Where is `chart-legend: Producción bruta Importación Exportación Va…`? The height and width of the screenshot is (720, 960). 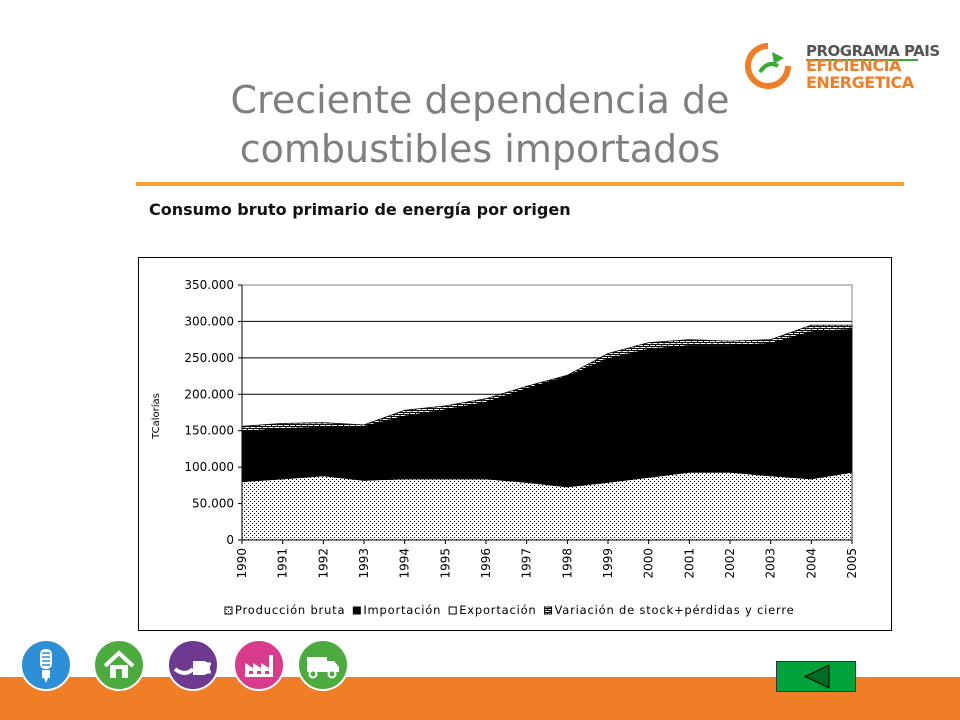
chart-legend: Producción bruta Importación Exportación Va… is located at coordinates (509, 610).